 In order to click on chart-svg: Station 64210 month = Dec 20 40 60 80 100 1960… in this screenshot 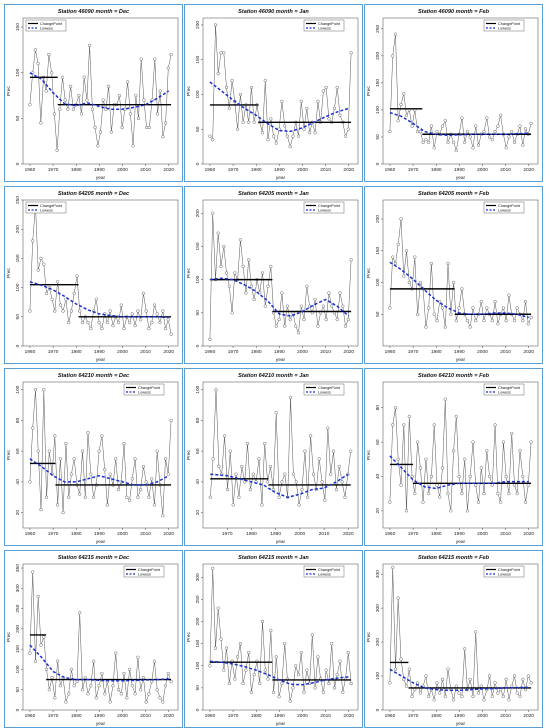, I will do `click(92, 459)`.